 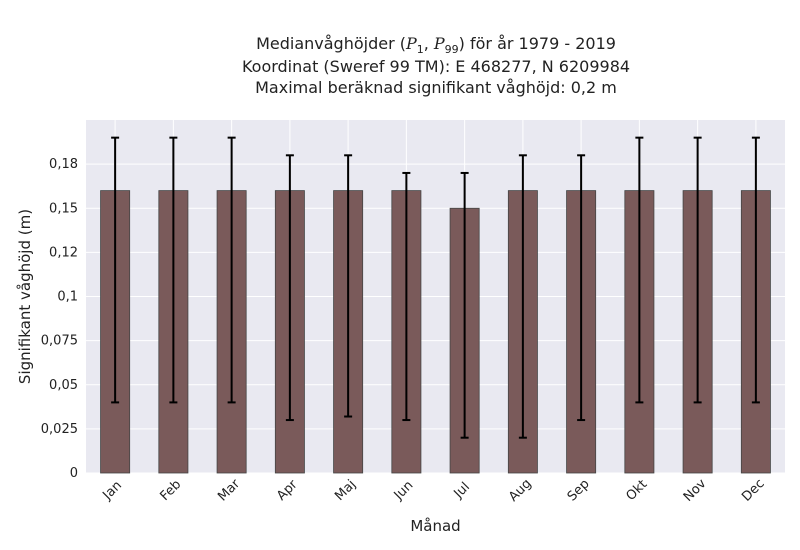 I want to click on x-tick-label: Feb, so click(x=170, y=490).